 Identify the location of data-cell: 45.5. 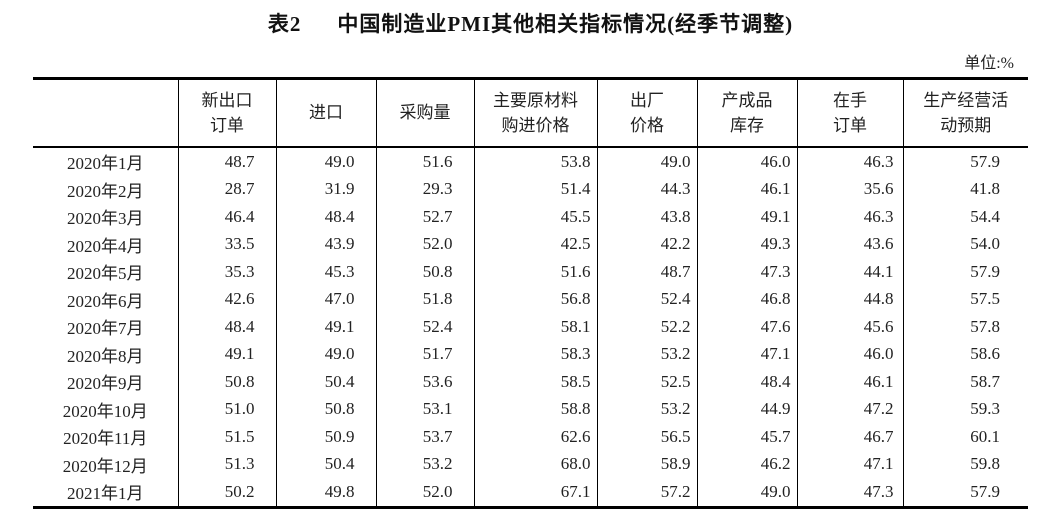
(535, 217).